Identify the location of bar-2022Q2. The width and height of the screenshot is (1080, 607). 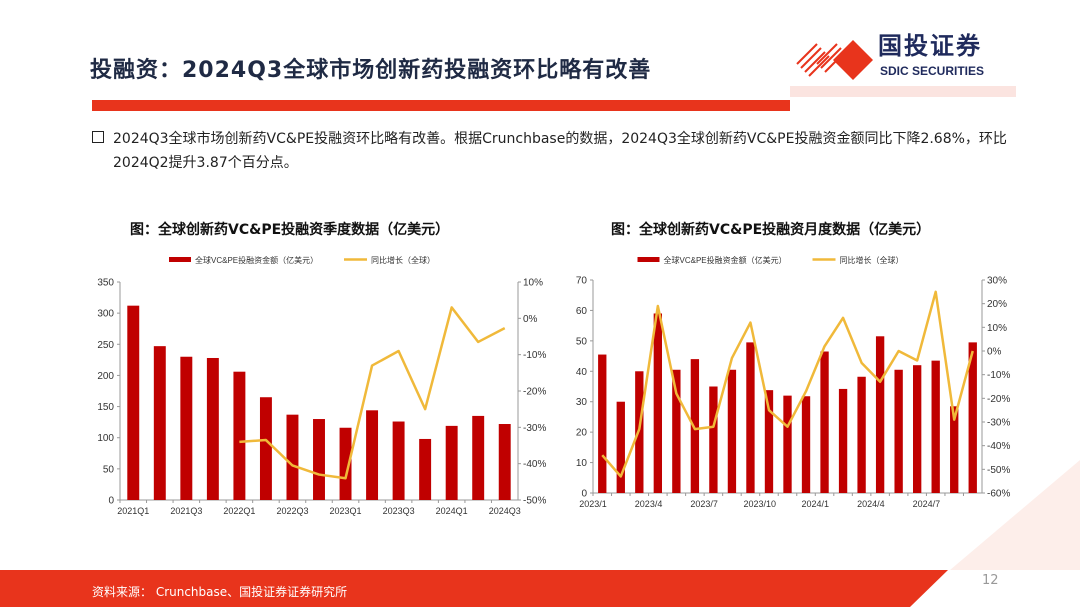
(265, 448).